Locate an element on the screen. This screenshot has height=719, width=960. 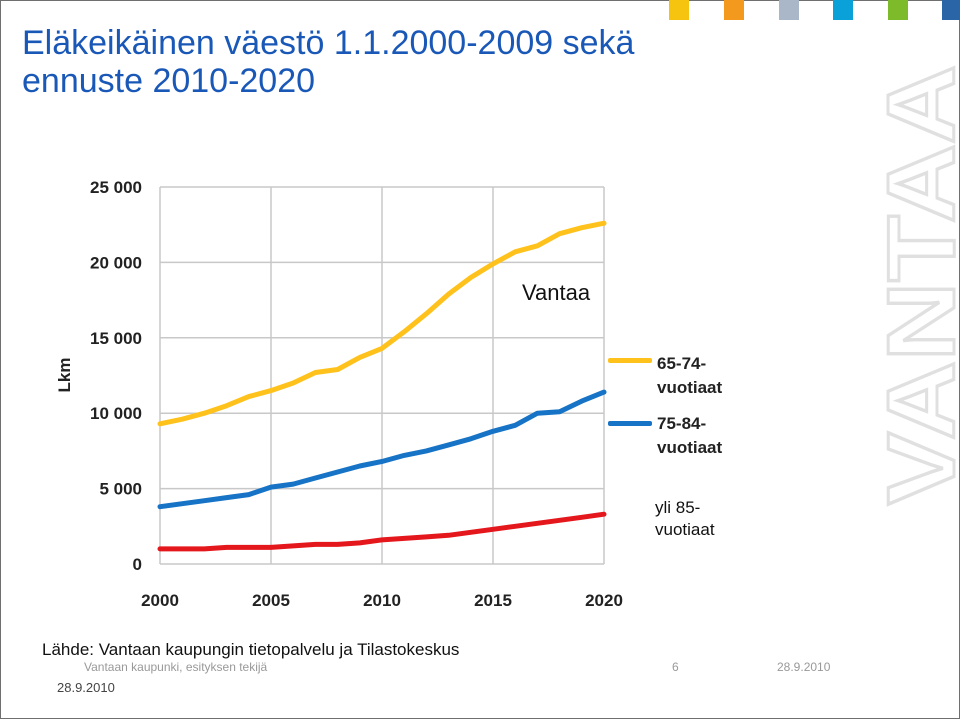
vantaa-brand-logo: VANTAA is located at coordinates (916, 284).